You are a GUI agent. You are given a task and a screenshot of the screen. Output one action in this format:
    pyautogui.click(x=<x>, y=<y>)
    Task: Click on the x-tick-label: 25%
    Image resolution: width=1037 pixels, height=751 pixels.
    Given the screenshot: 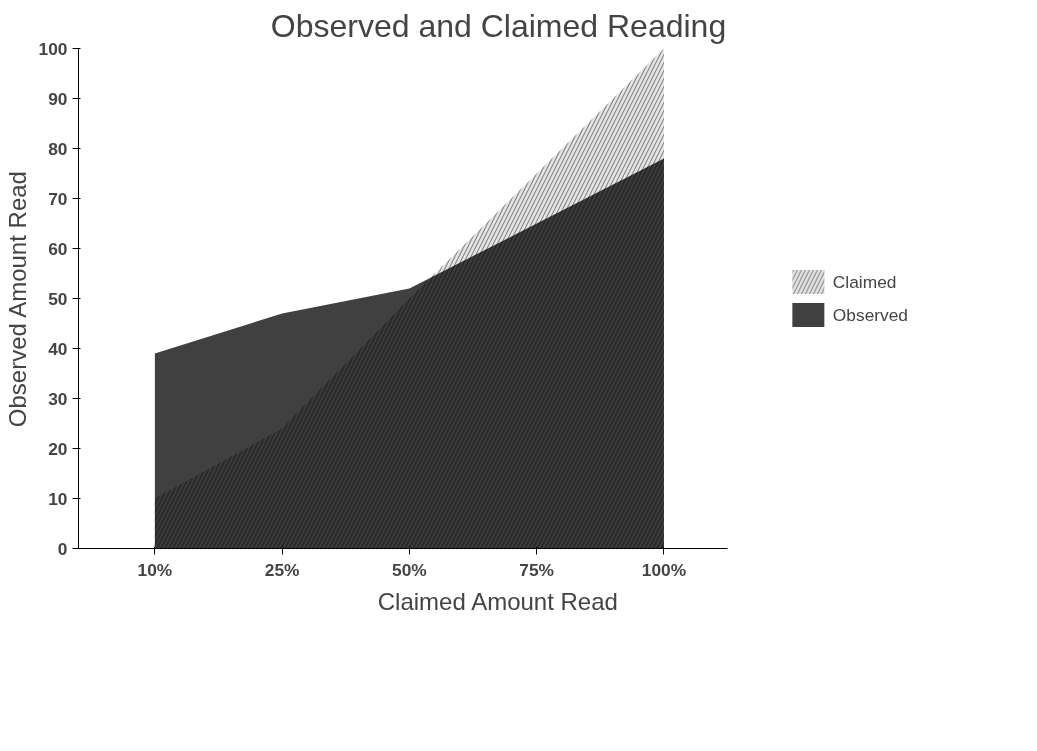 What is the action you would take?
    pyautogui.click(x=282, y=569)
    